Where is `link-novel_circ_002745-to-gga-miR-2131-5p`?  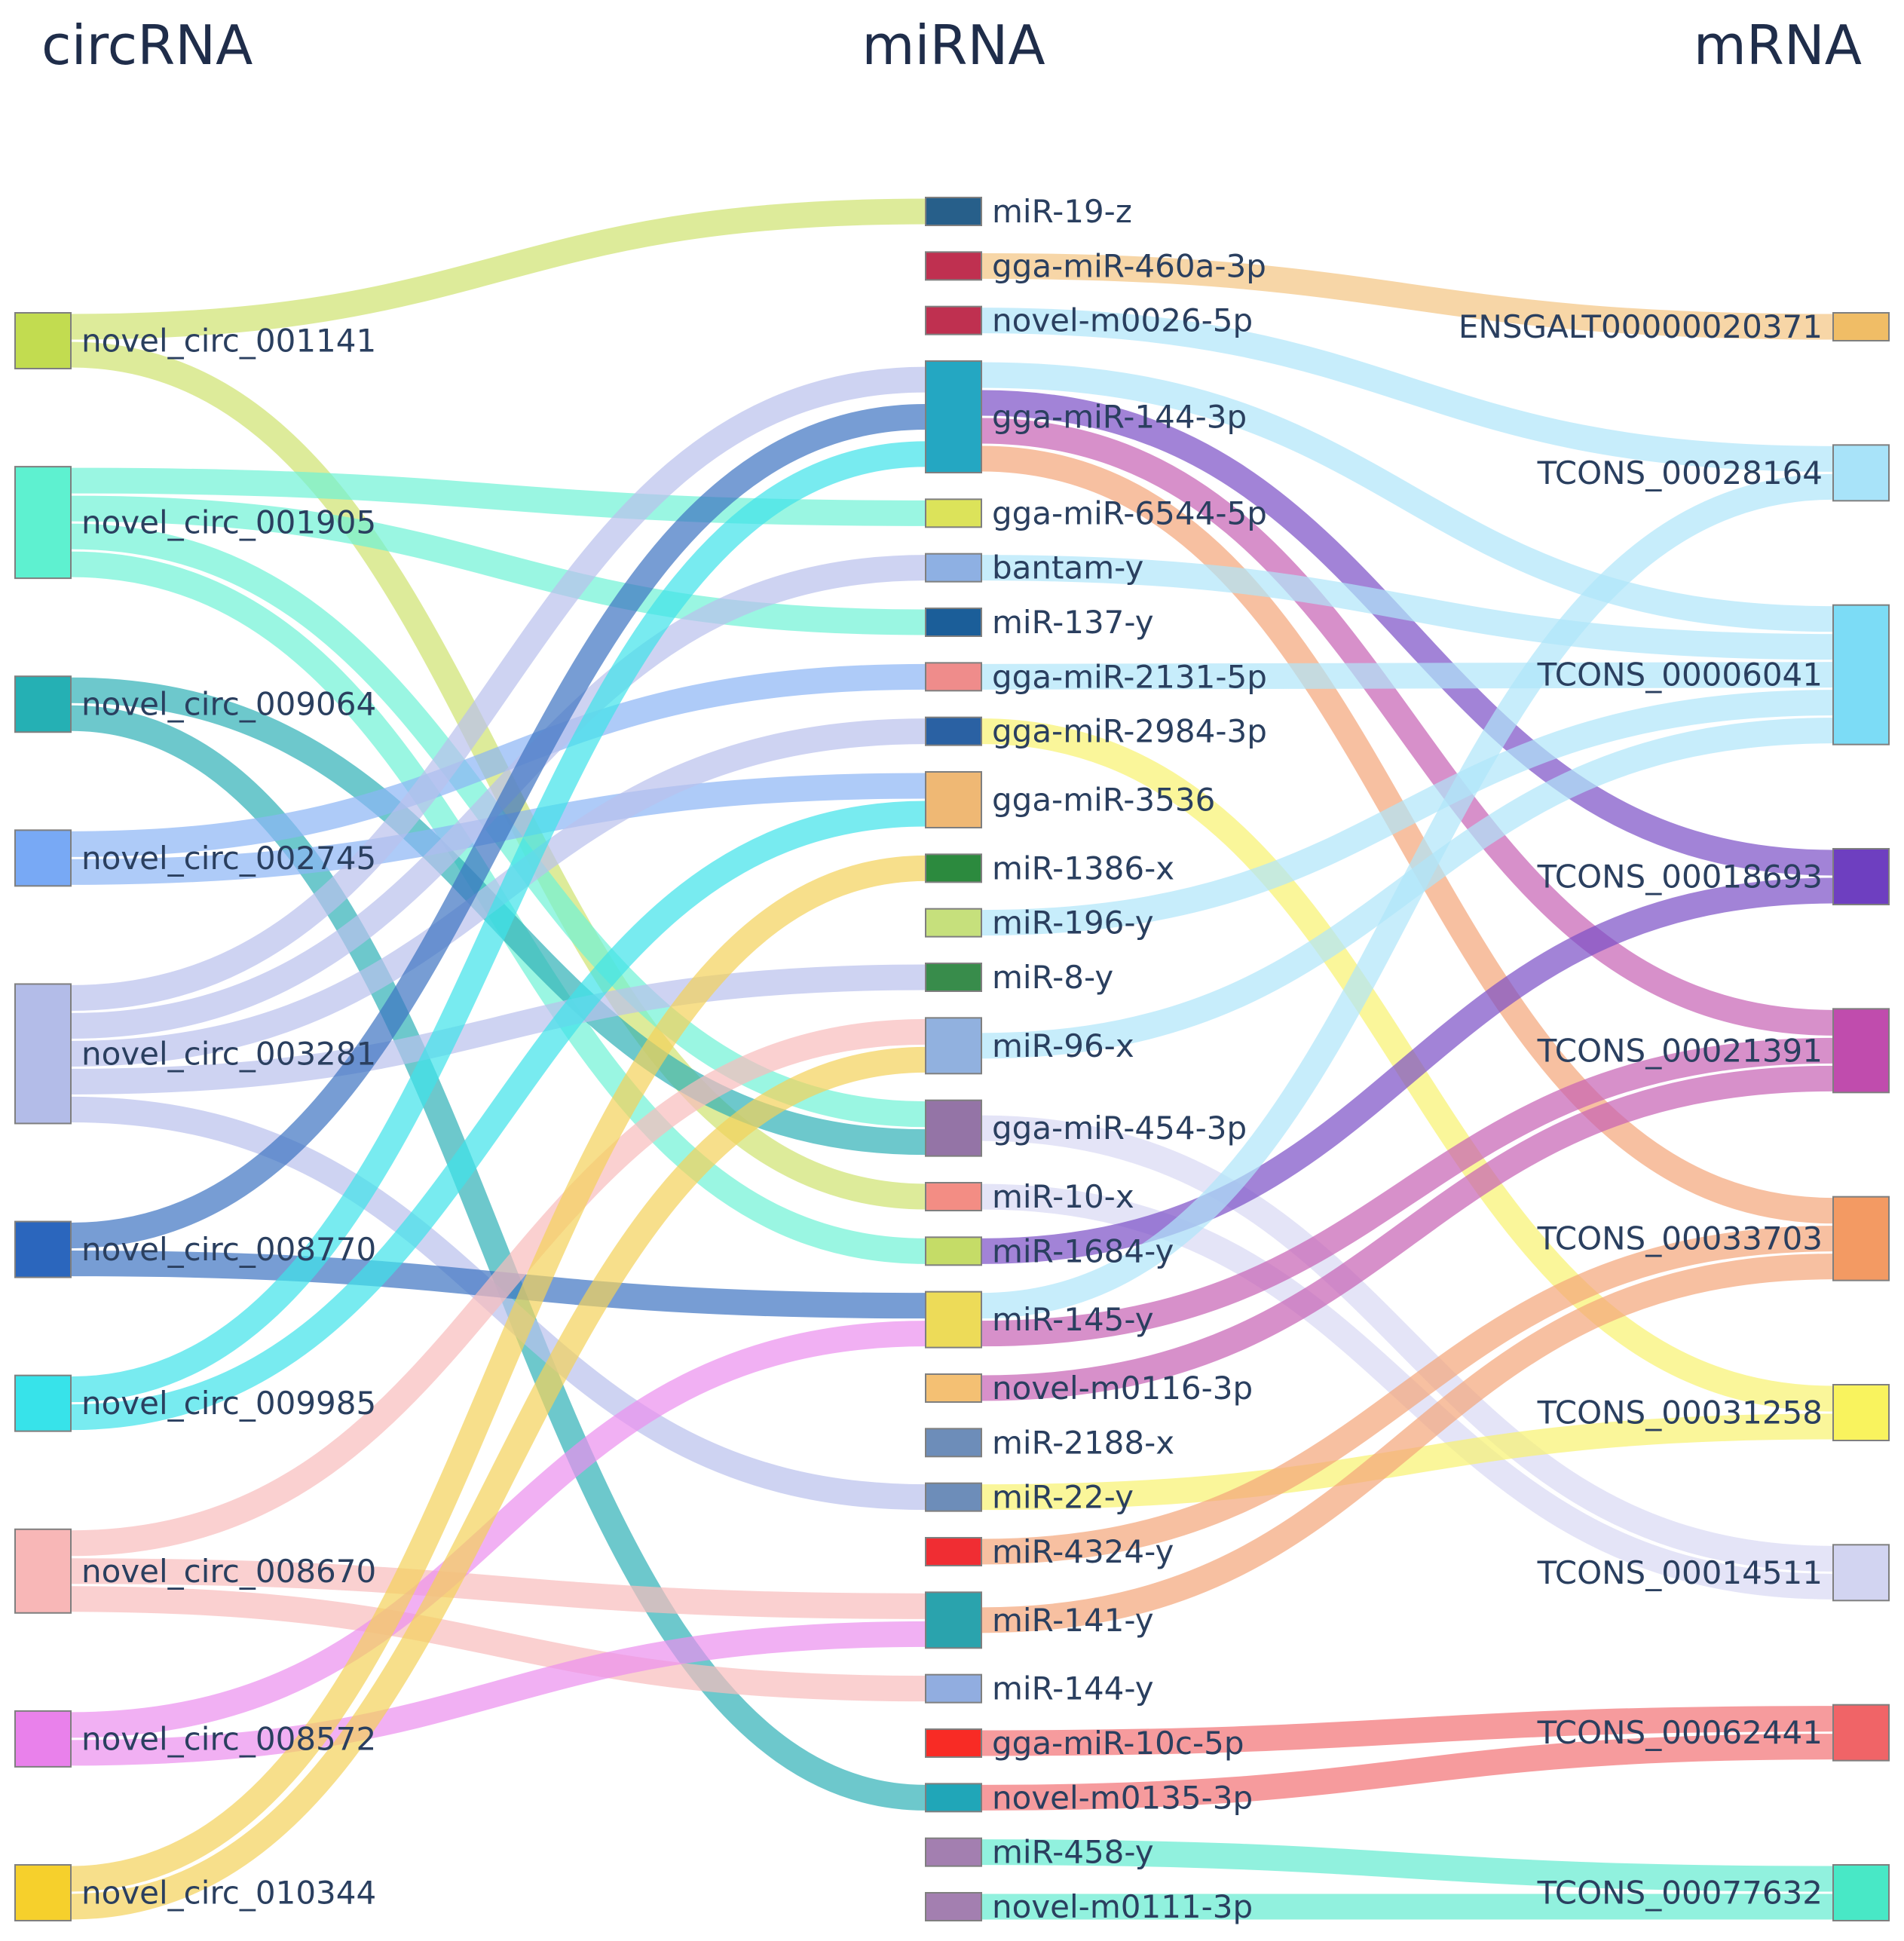
link-novel_circ_002745-to-gga-miR-2131-5p is located at coordinates (498, 760).